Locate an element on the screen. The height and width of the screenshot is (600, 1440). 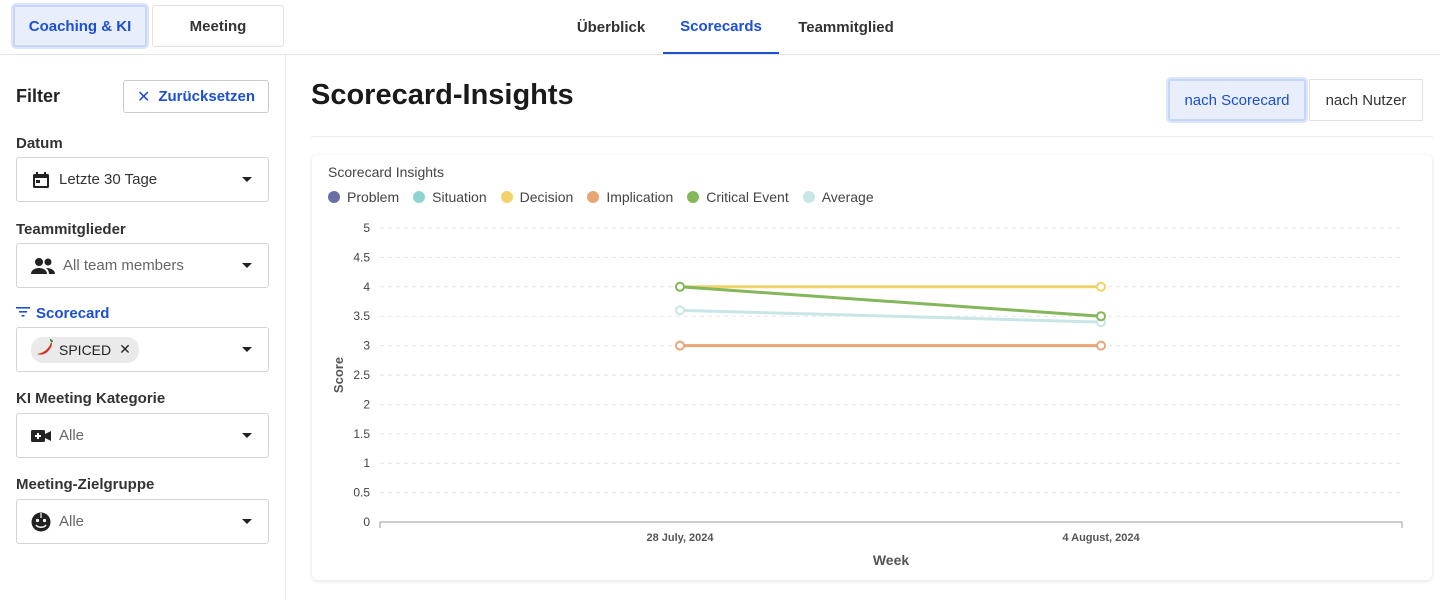
legend-label: Situation is located at coordinates (459, 197).